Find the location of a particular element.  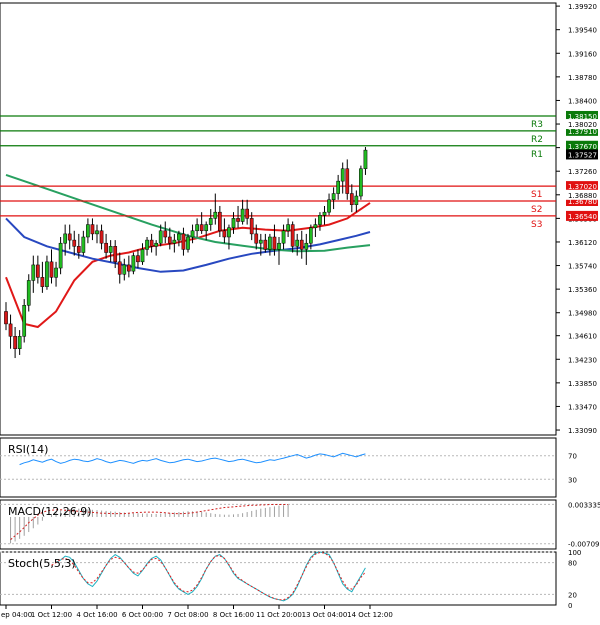

indicator-level-label: 100 is located at coordinates (574, 553).